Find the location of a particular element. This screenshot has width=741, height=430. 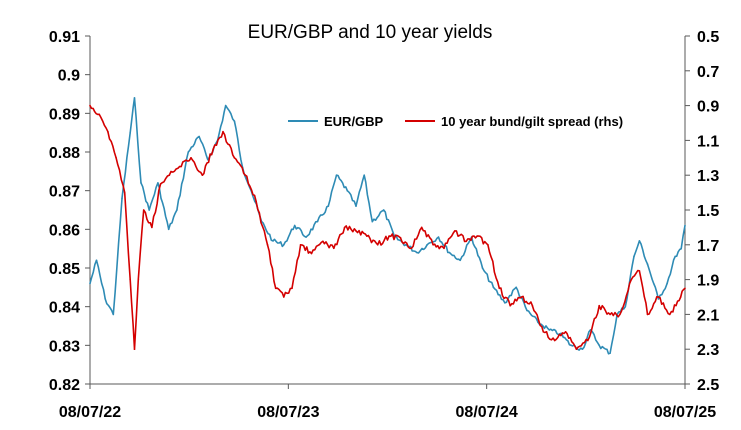

right-tick-label: 2.5 is located at coordinates (708, 385).